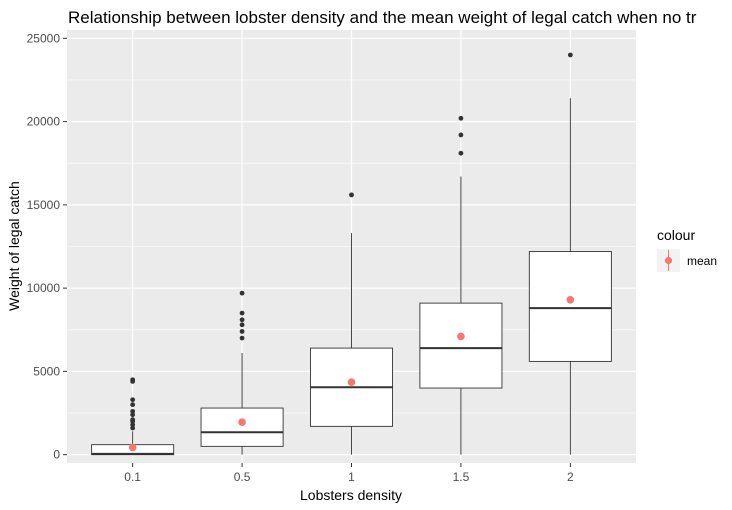 This screenshot has height=510, width=732. Describe the element at coordinates (46, 371) in the screenshot. I see `y-tick-label: 5000` at that location.